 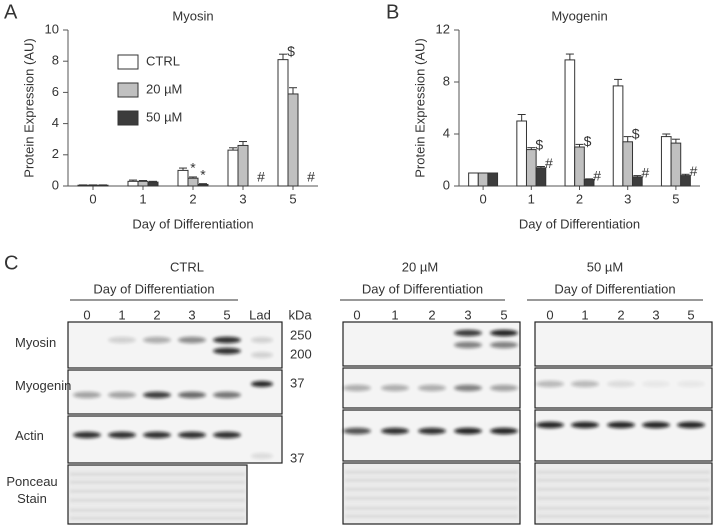 What do you see at coordinates (163, 60) in the screenshot?
I see `legend-label: CTRL` at bounding box center [163, 60].